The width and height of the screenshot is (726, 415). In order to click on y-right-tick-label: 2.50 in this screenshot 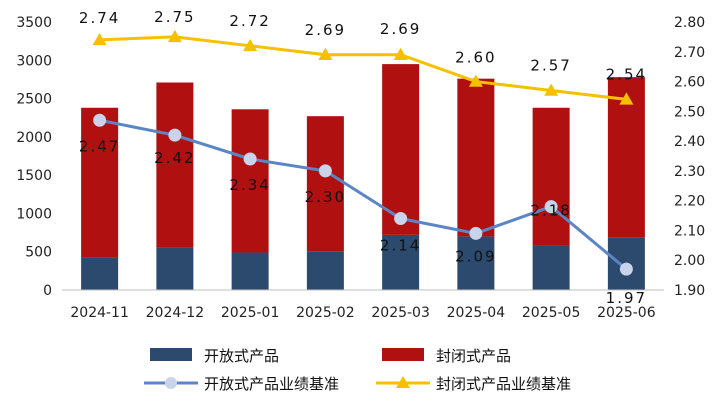, I will do `click(689, 112)`.